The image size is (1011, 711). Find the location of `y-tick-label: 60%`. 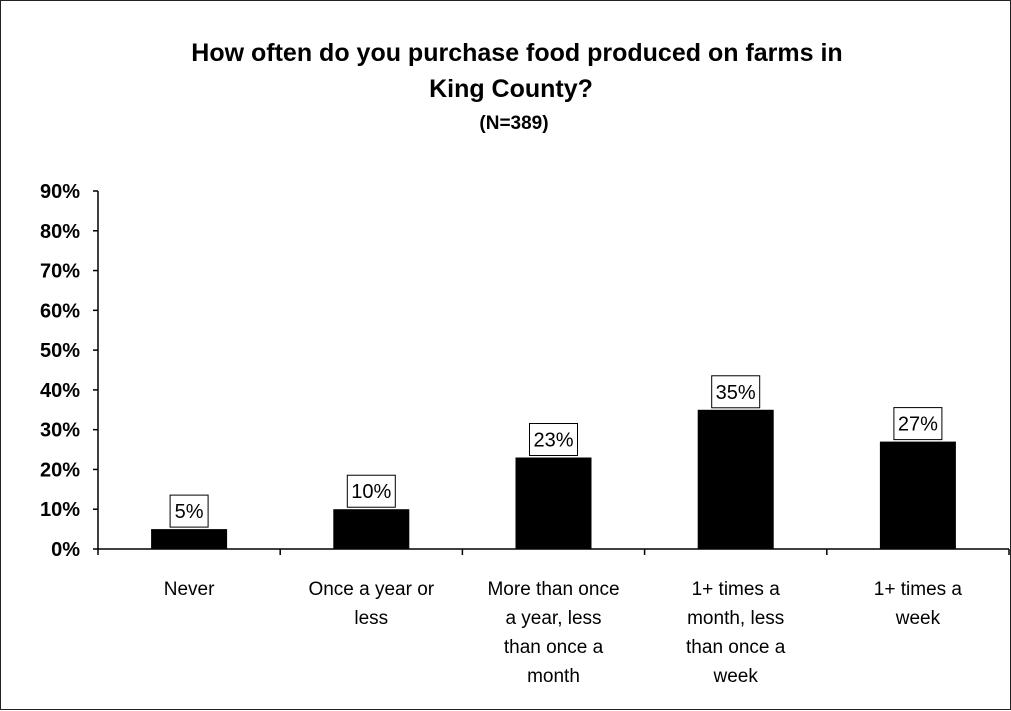

y-tick-label: 60% is located at coordinates (60, 311).